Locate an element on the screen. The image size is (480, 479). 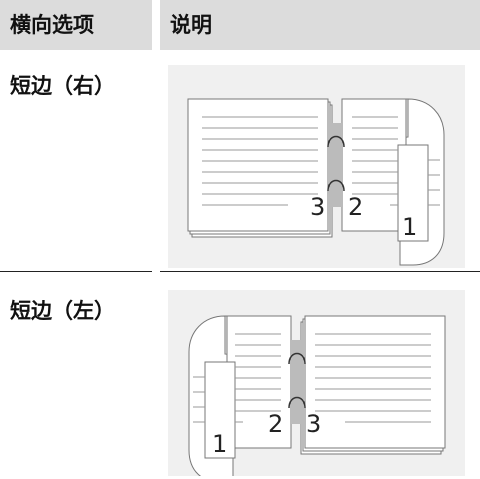
header-cell: 说明 is located at coordinates (320, 25).